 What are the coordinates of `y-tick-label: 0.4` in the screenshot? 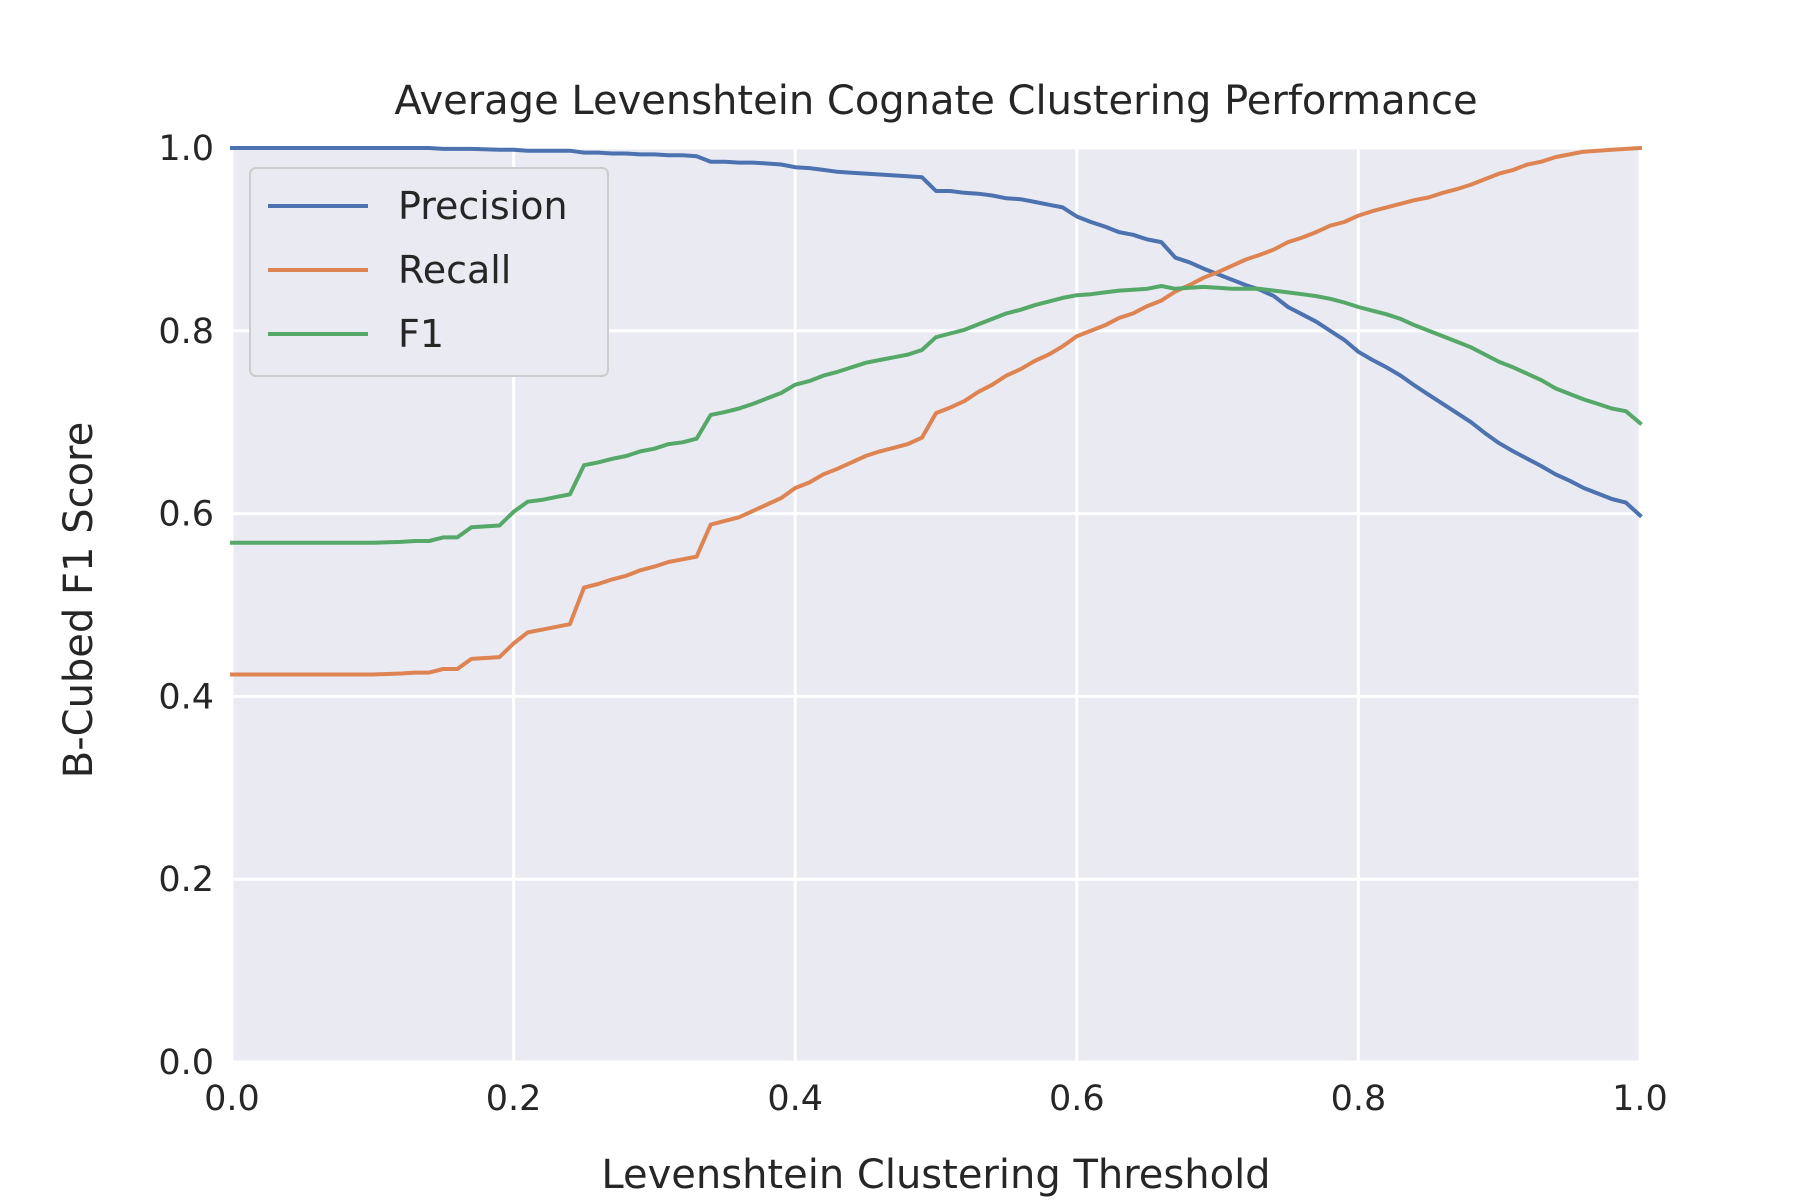 It's located at (186, 697).